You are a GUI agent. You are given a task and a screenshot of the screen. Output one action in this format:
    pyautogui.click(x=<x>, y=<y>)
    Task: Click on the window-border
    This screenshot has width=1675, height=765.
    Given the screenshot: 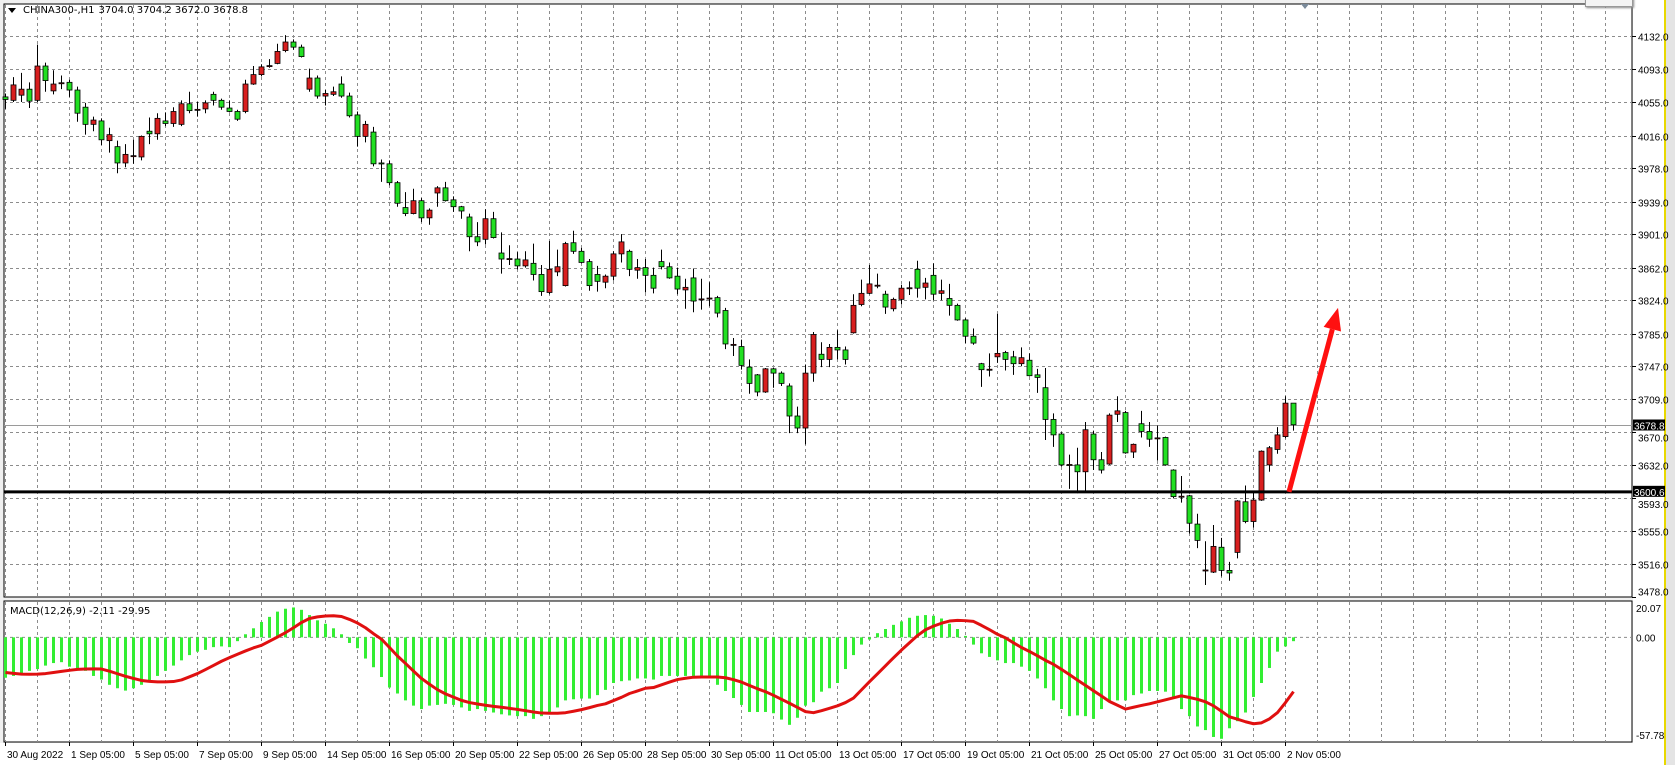 What is the action you would take?
    pyautogui.click(x=1670, y=382)
    